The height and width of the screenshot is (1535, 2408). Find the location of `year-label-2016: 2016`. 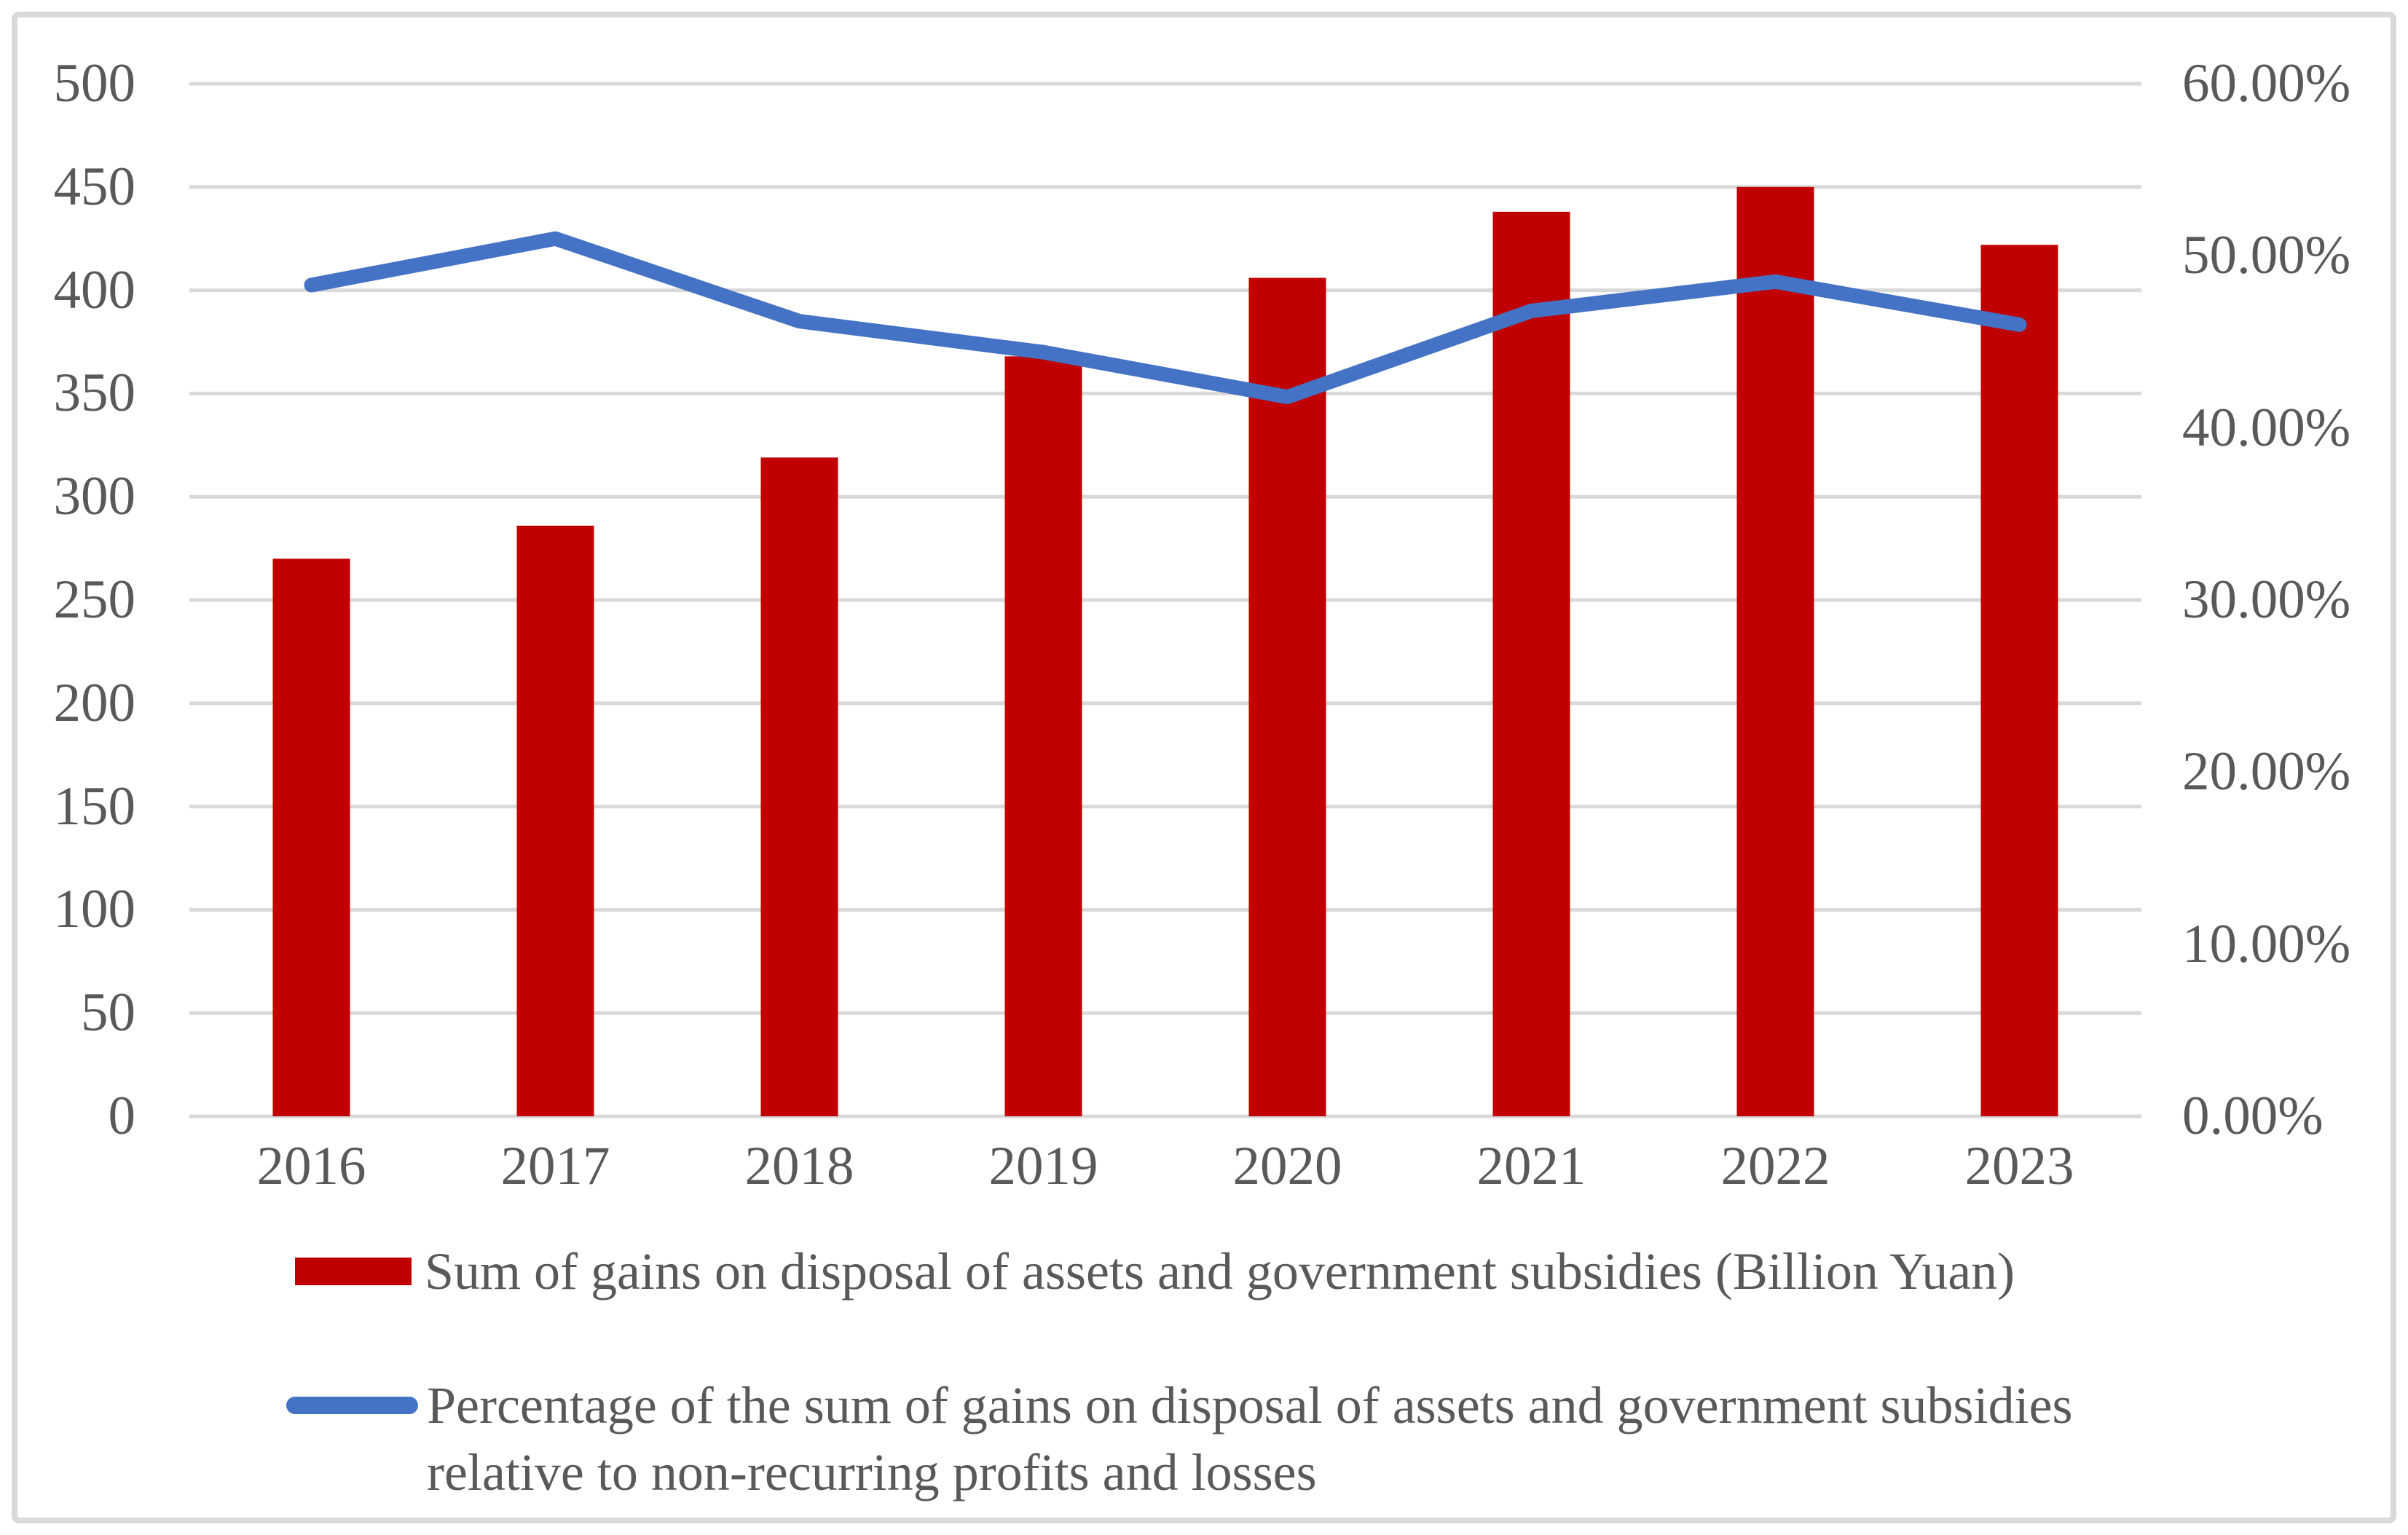

year-label-2016: 2016 is located at coordinates (311, 1166).